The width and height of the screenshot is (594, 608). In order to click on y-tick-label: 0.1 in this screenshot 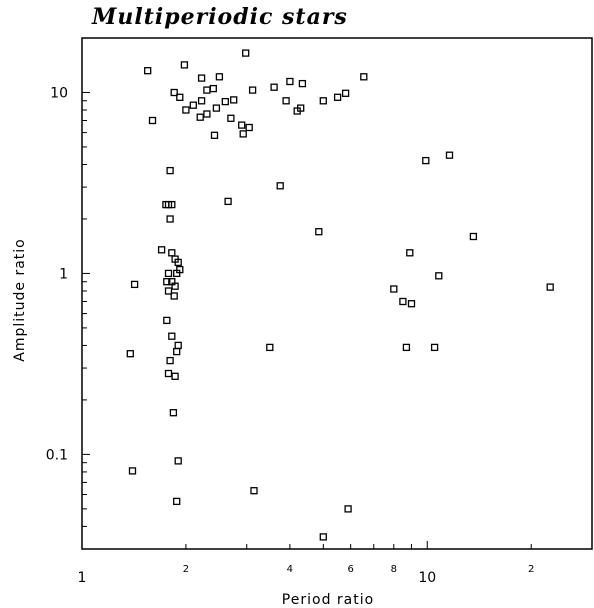, I will do `click(57, 455)`.